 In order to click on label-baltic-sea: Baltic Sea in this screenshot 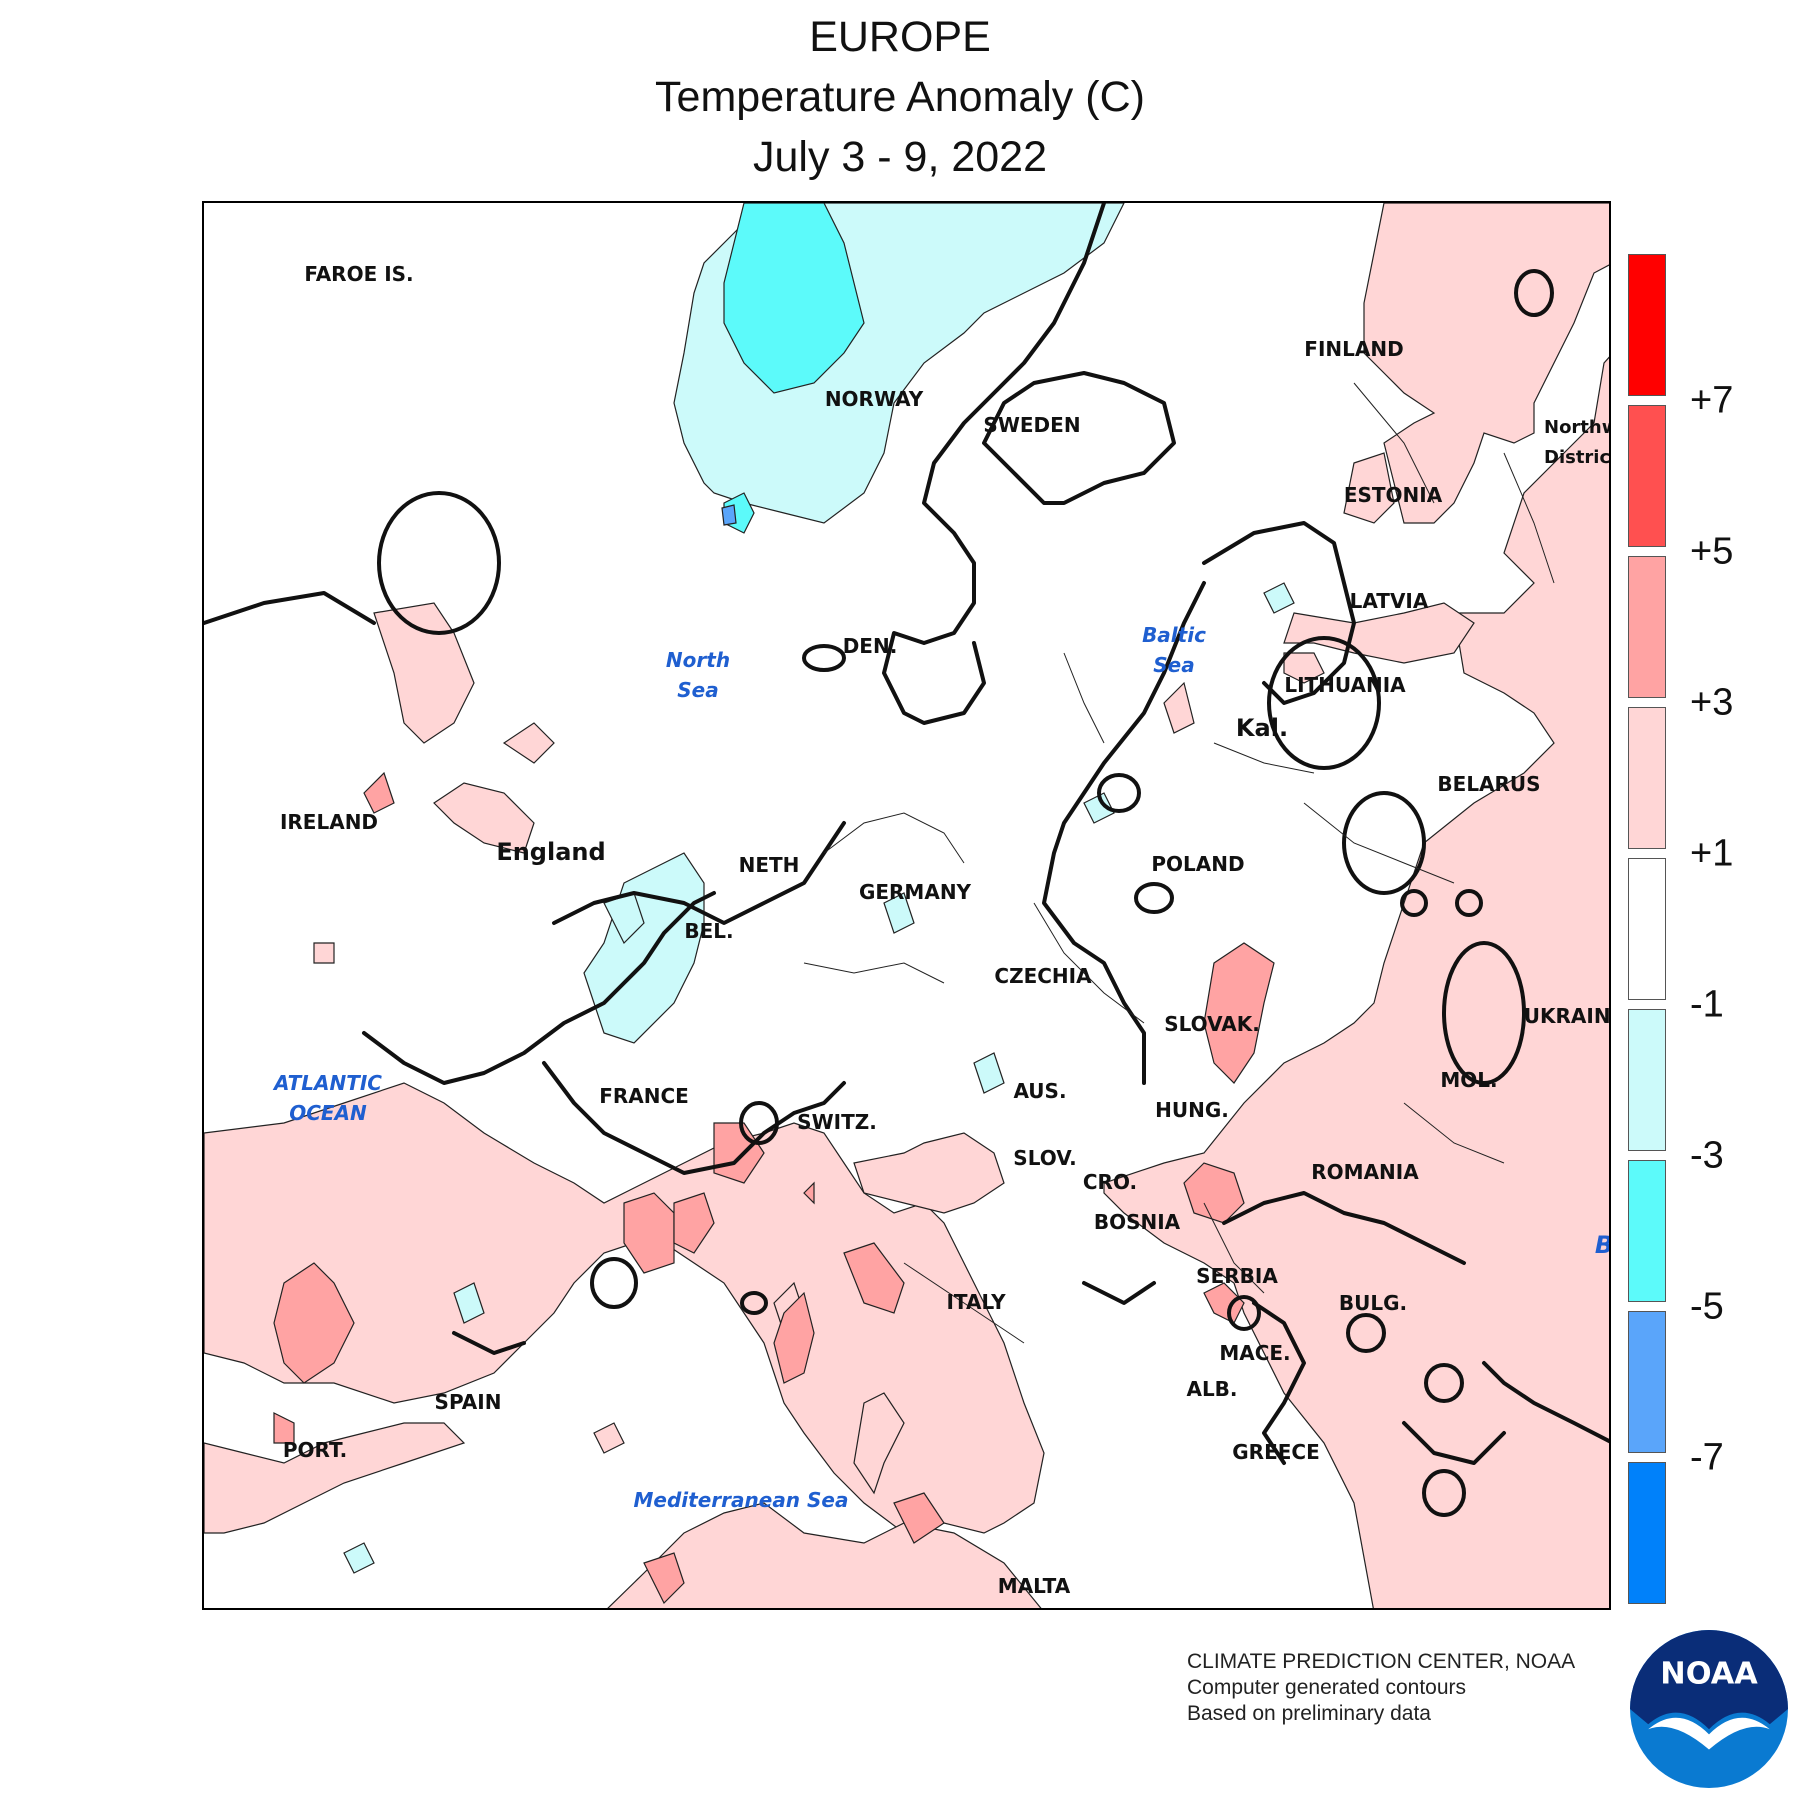, I will do `click(1174, 650)`.